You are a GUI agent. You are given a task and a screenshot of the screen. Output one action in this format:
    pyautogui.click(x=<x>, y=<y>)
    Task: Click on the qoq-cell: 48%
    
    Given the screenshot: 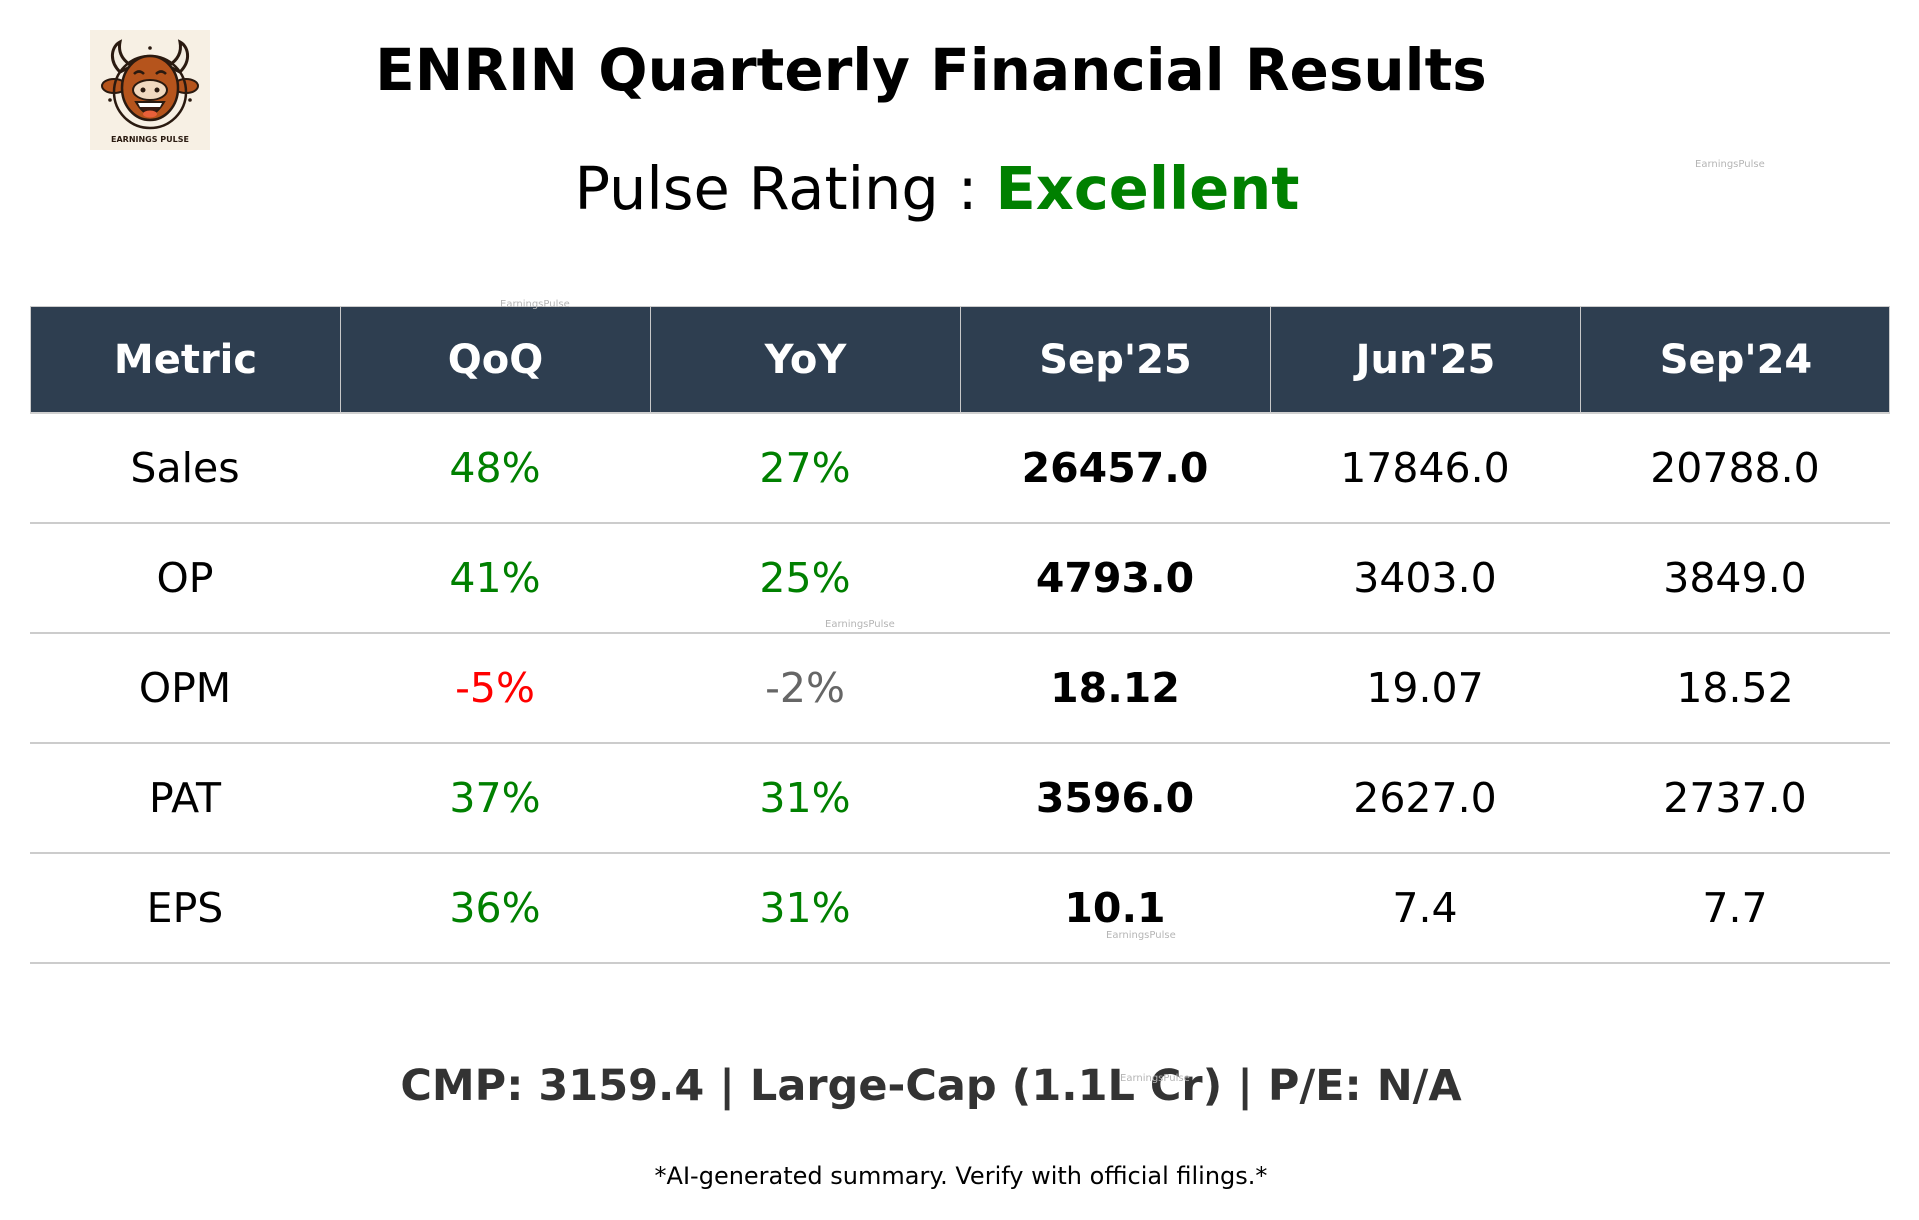 What is the action you would take?
    pyautogui.click(x=495, y=468)
    